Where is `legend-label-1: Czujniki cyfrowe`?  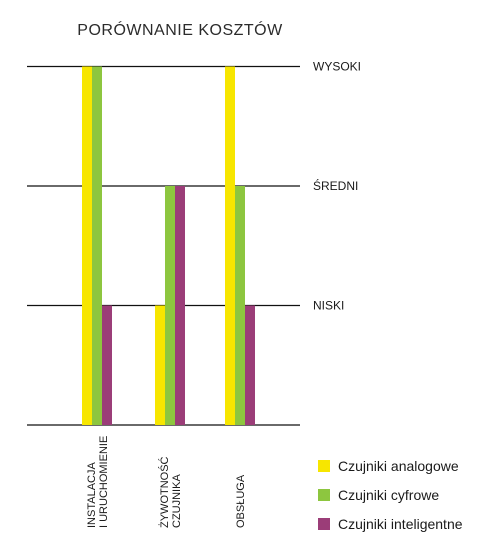
legend-label-1: Czujniki cyfrowe is located at coordinates (388, 495).